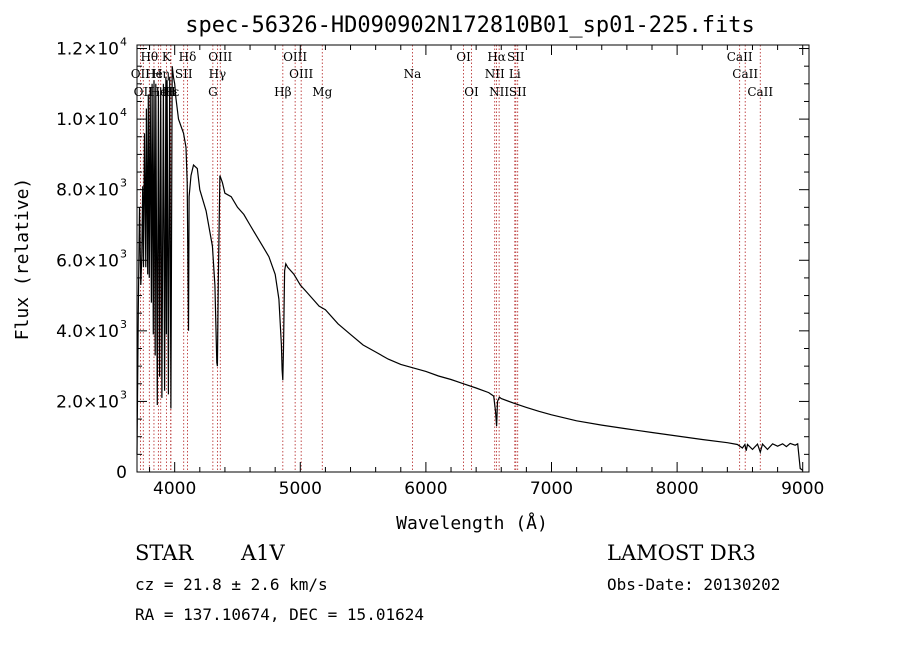 The width and height of the screenshot is (900, 649). Describe the element at coordinates (174, 489) in the screenshot. I see `x-tick-label-4000: 4000` at that location.